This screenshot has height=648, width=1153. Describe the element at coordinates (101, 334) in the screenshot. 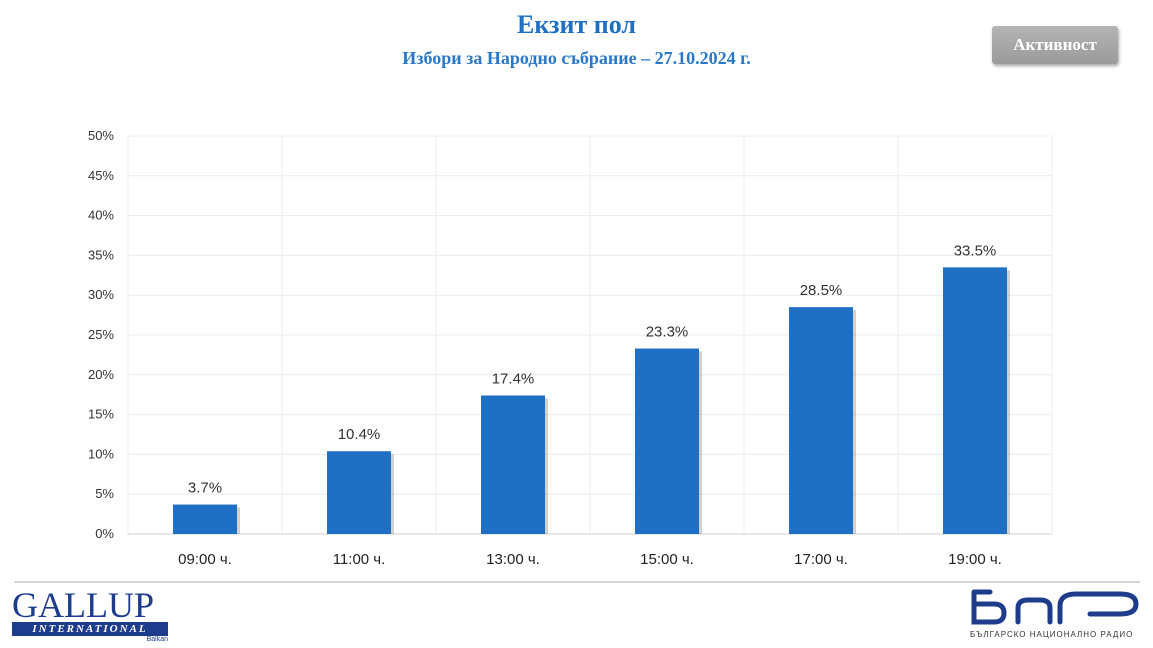

I see `y-tick-label: 25%` at that location.